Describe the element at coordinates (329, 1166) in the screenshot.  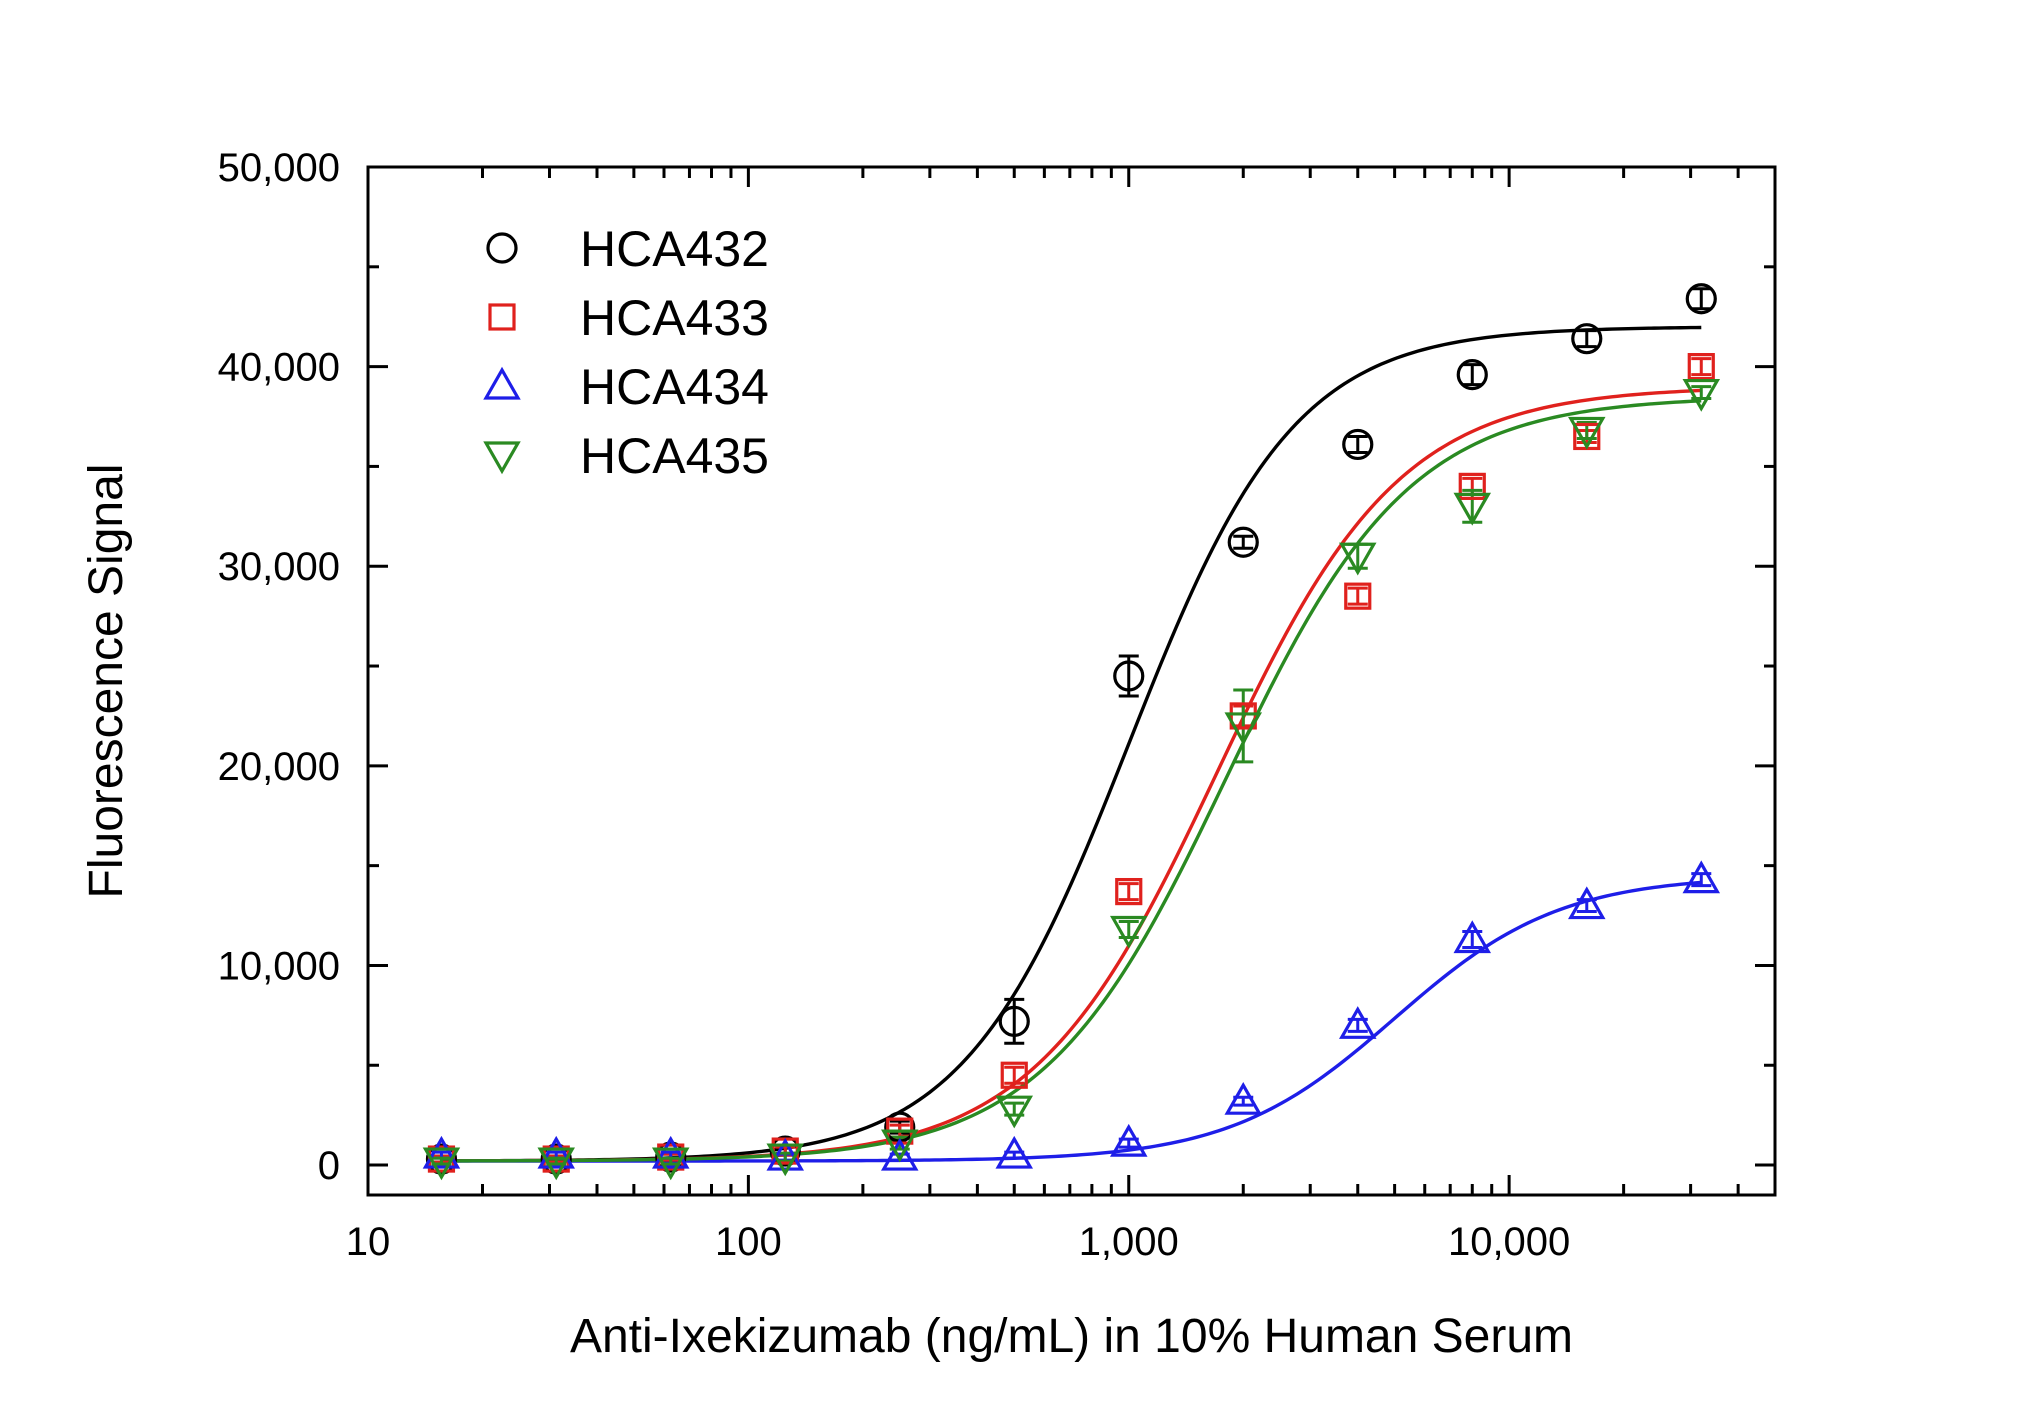
I see `y-tick-label: 0` at that location.